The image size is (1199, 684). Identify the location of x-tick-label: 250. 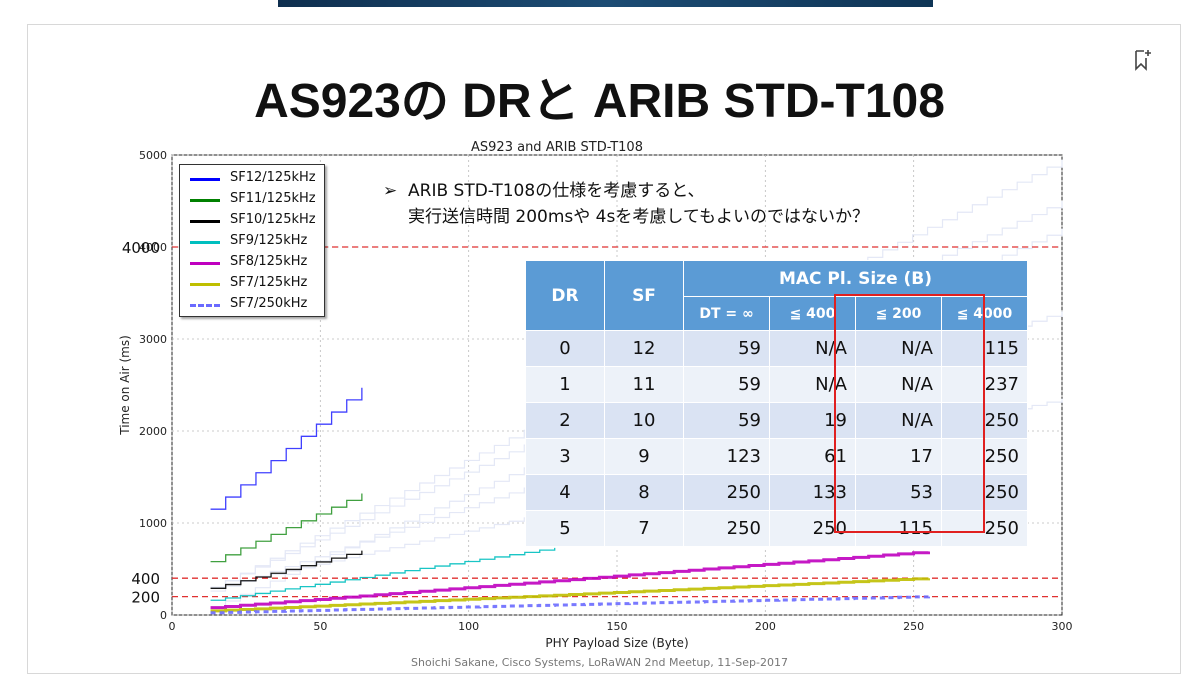
(913, 626).